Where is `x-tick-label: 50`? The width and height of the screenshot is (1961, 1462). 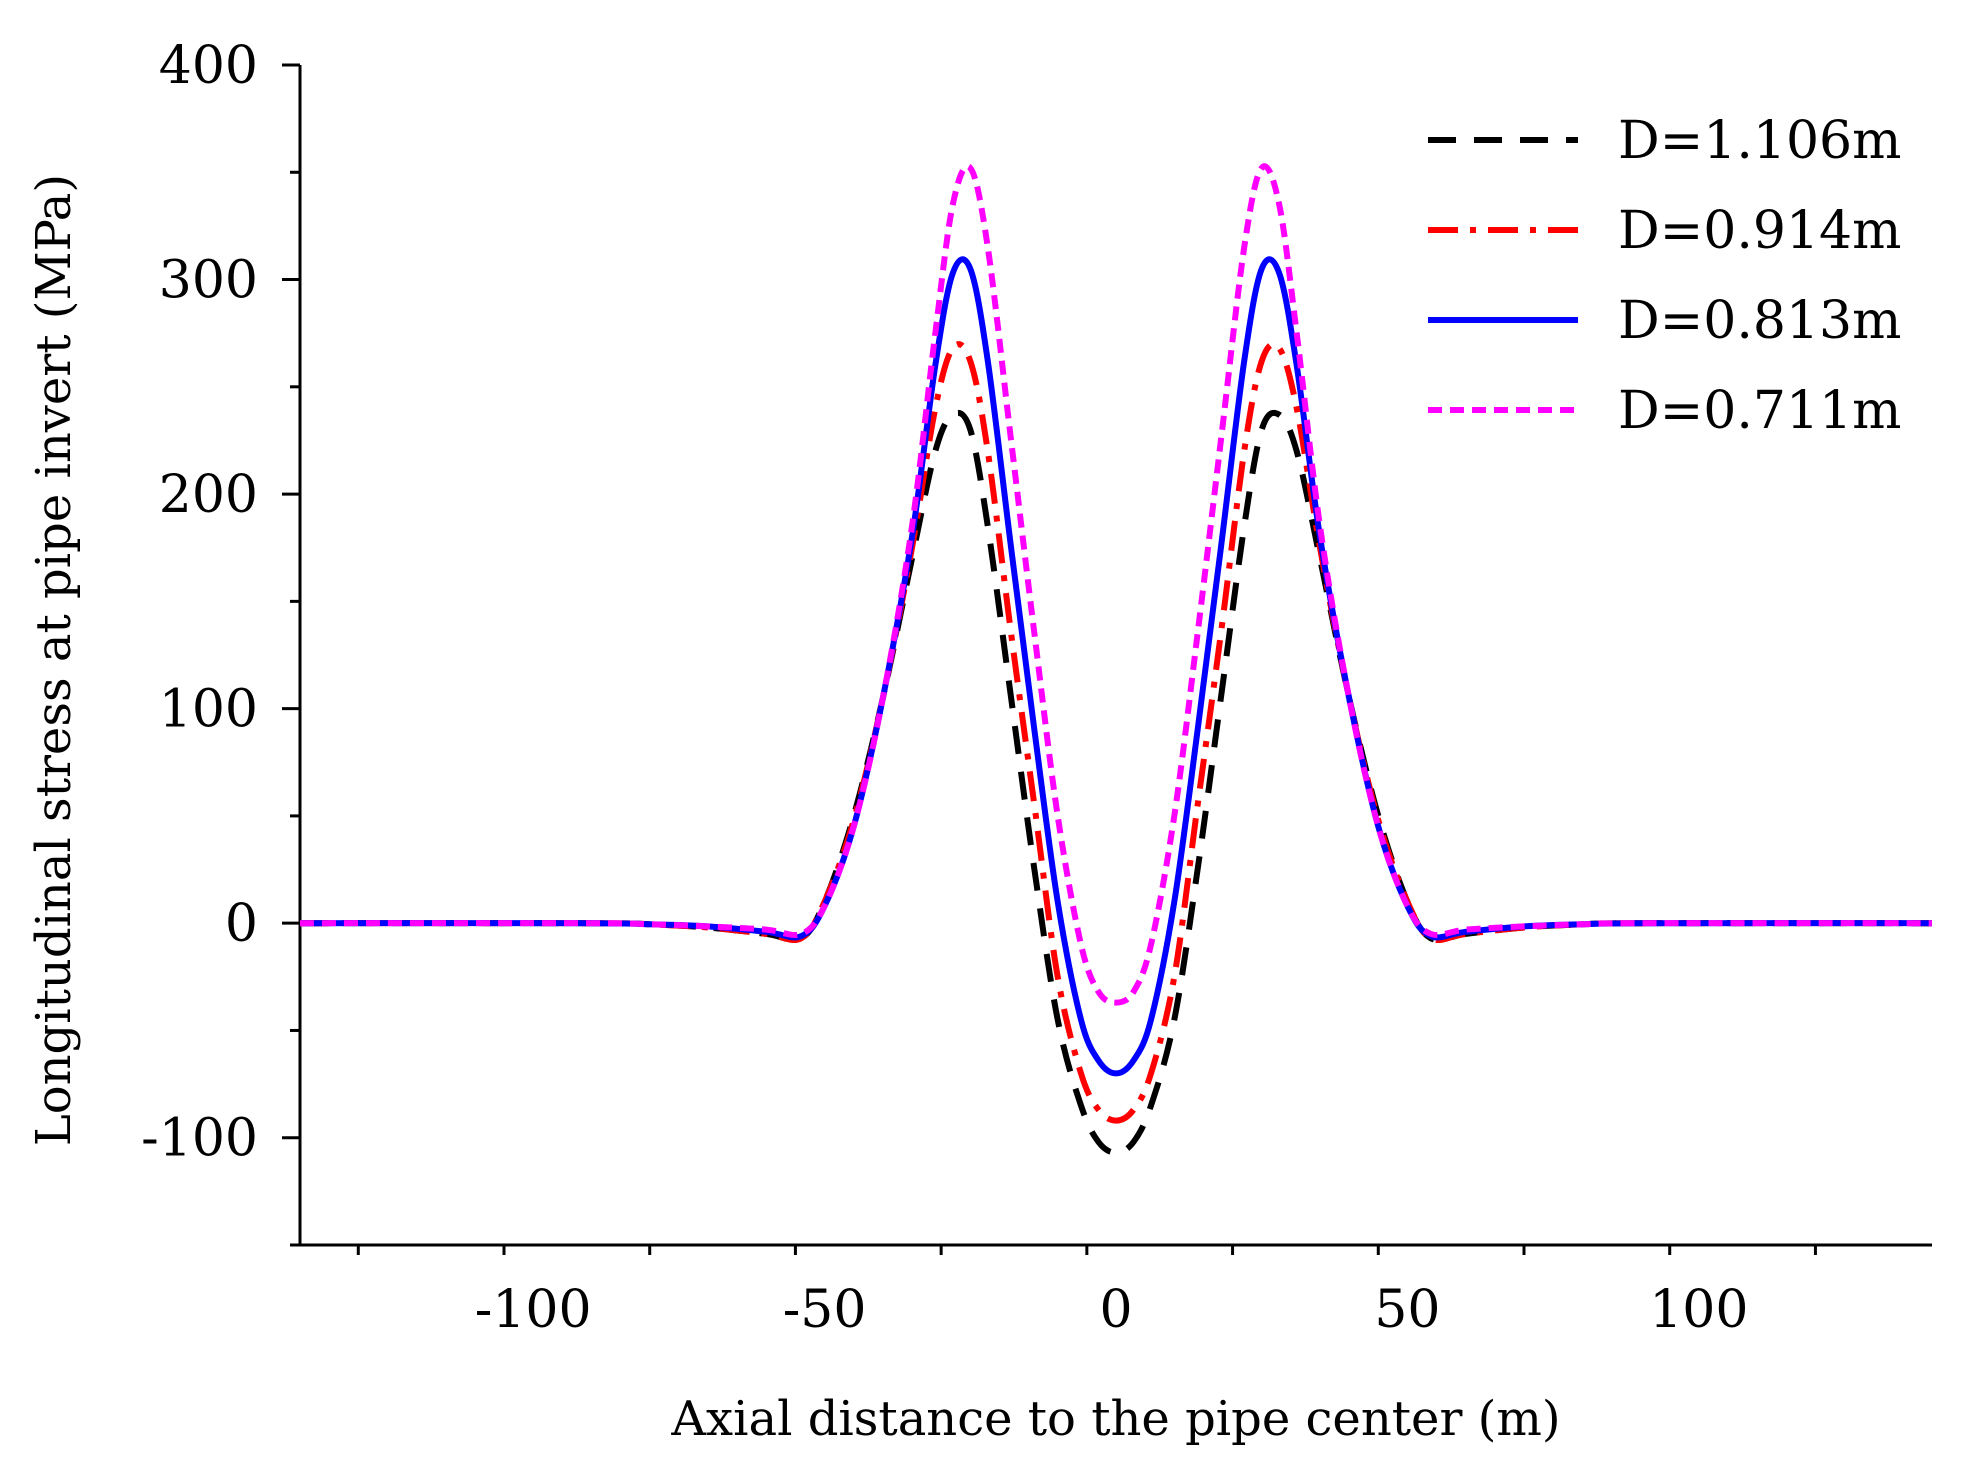
x-tick-label: 50 is located at coordinates (1407, 1310).